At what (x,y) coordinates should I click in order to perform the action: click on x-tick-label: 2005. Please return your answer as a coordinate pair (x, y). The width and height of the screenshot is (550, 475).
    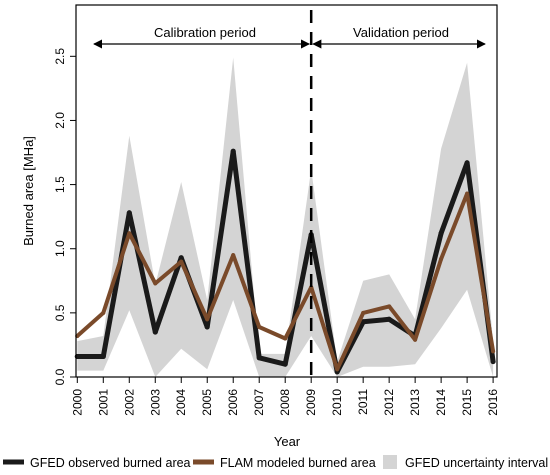
    Looking at the image, I should click on (207, 402).